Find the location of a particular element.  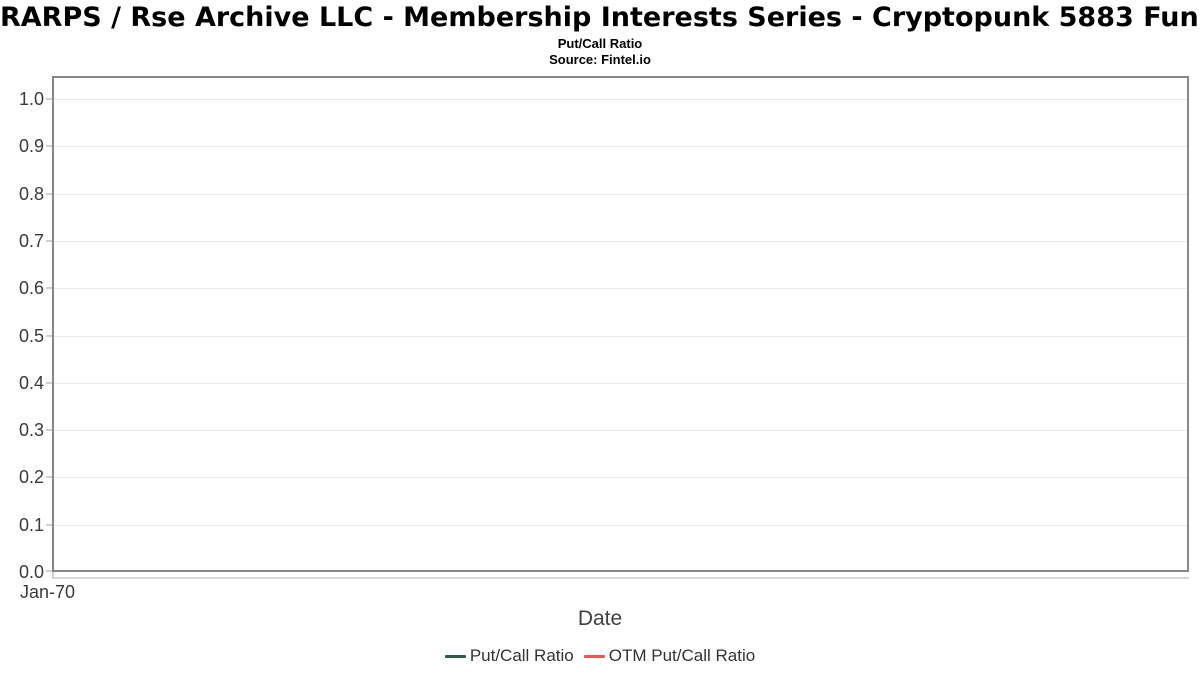

legend-item-otm-putcall-ratio: OTM Put/Call Ratio is located at coordinates (669, 656).